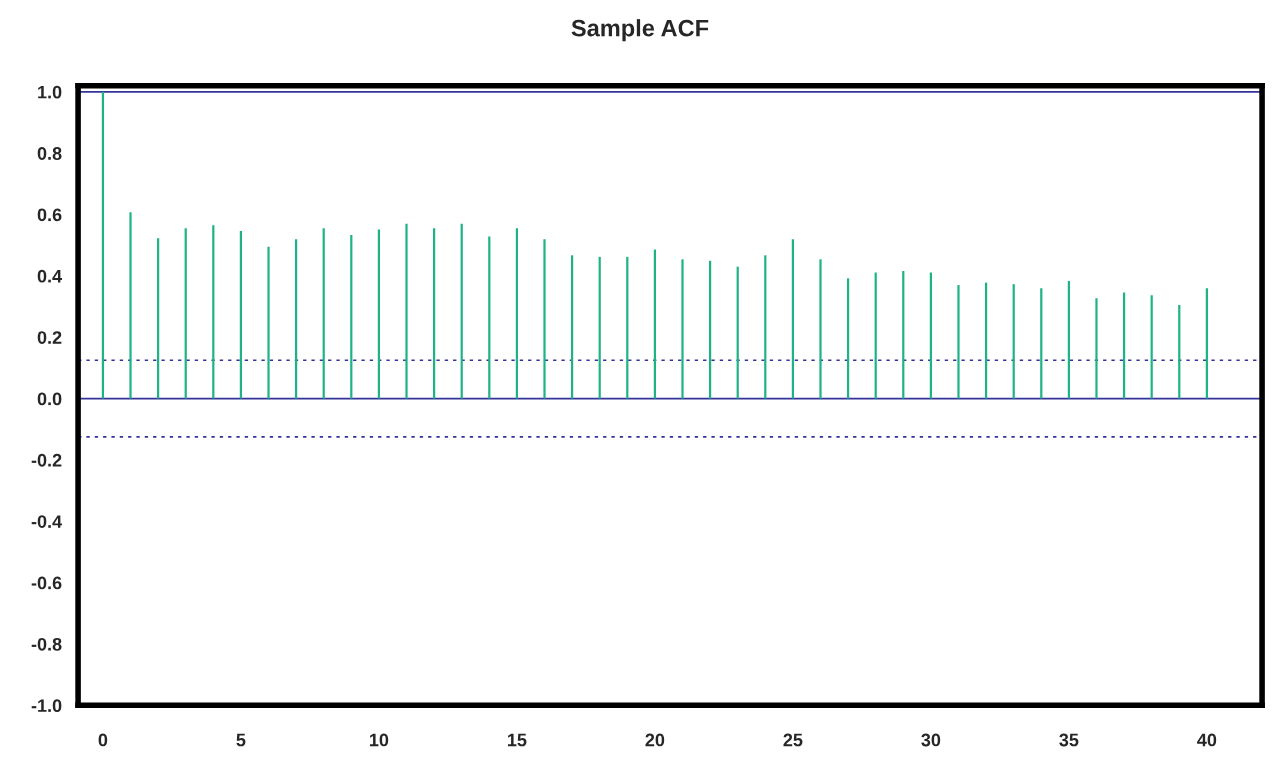 This screenshot has height=765, width=1280. What do you see at coordinates (49, 399) in the screenshot?
I see `y-tick-label: 0.0` at bounding box center [49, 399].